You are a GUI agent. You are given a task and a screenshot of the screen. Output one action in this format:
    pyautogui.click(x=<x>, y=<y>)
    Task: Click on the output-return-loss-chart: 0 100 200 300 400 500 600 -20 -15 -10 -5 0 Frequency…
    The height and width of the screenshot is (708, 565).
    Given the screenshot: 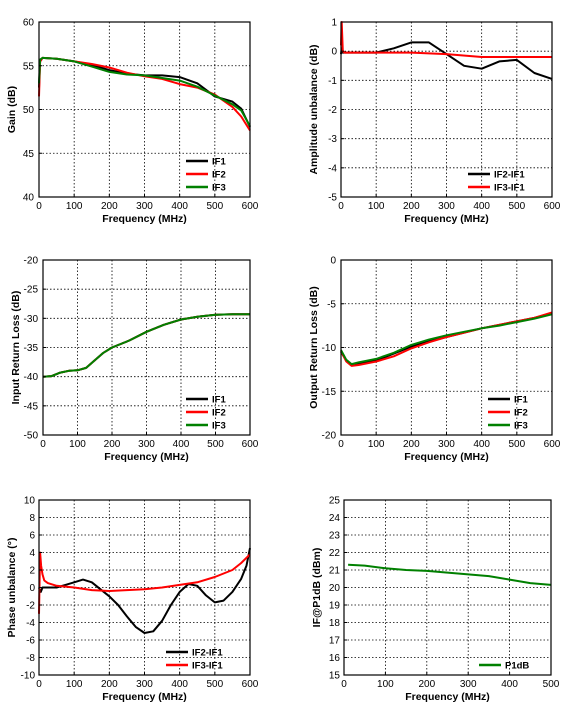 What is the action you would take?
    pyautogui.click(x=434, y=360)
    